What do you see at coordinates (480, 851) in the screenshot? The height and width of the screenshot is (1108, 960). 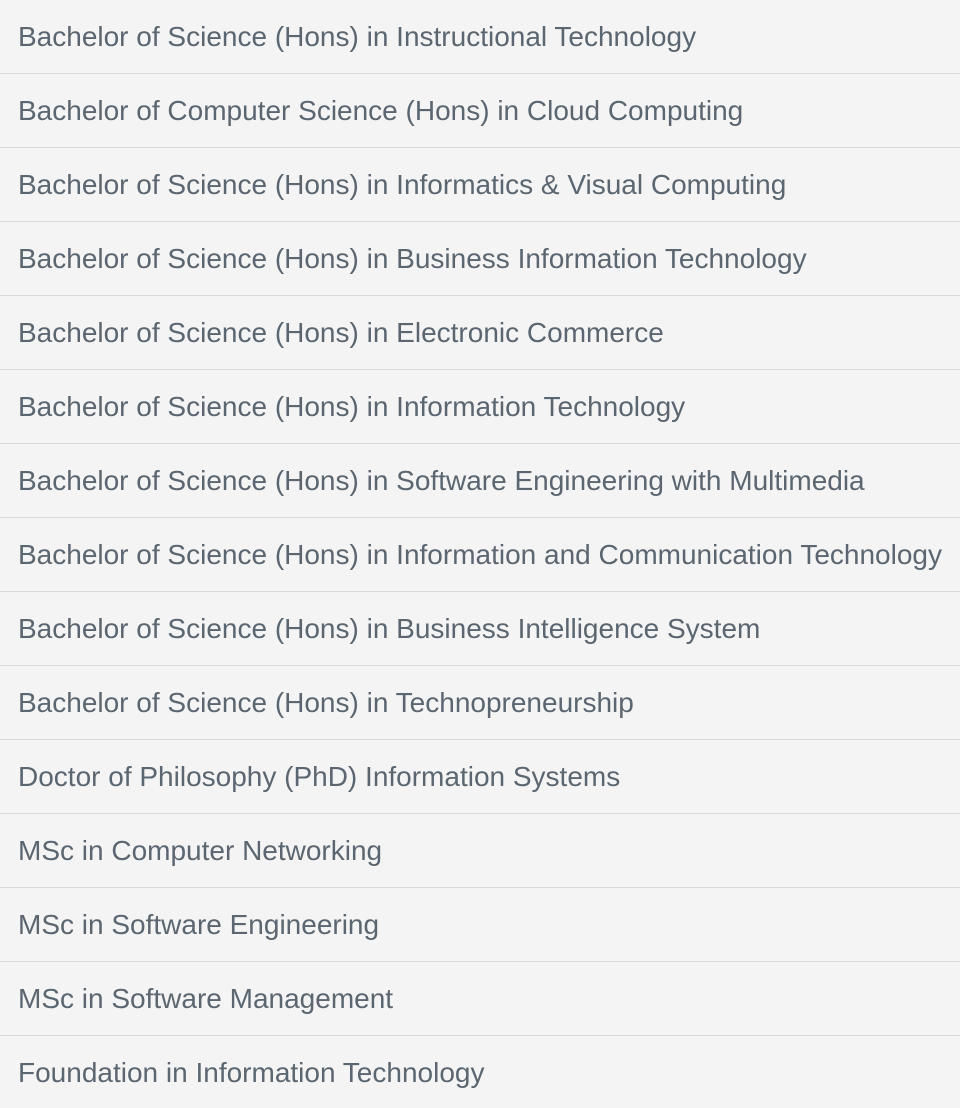 I see `program-list-item: MSc in Computer Networking` at bounding box center [480, 851].